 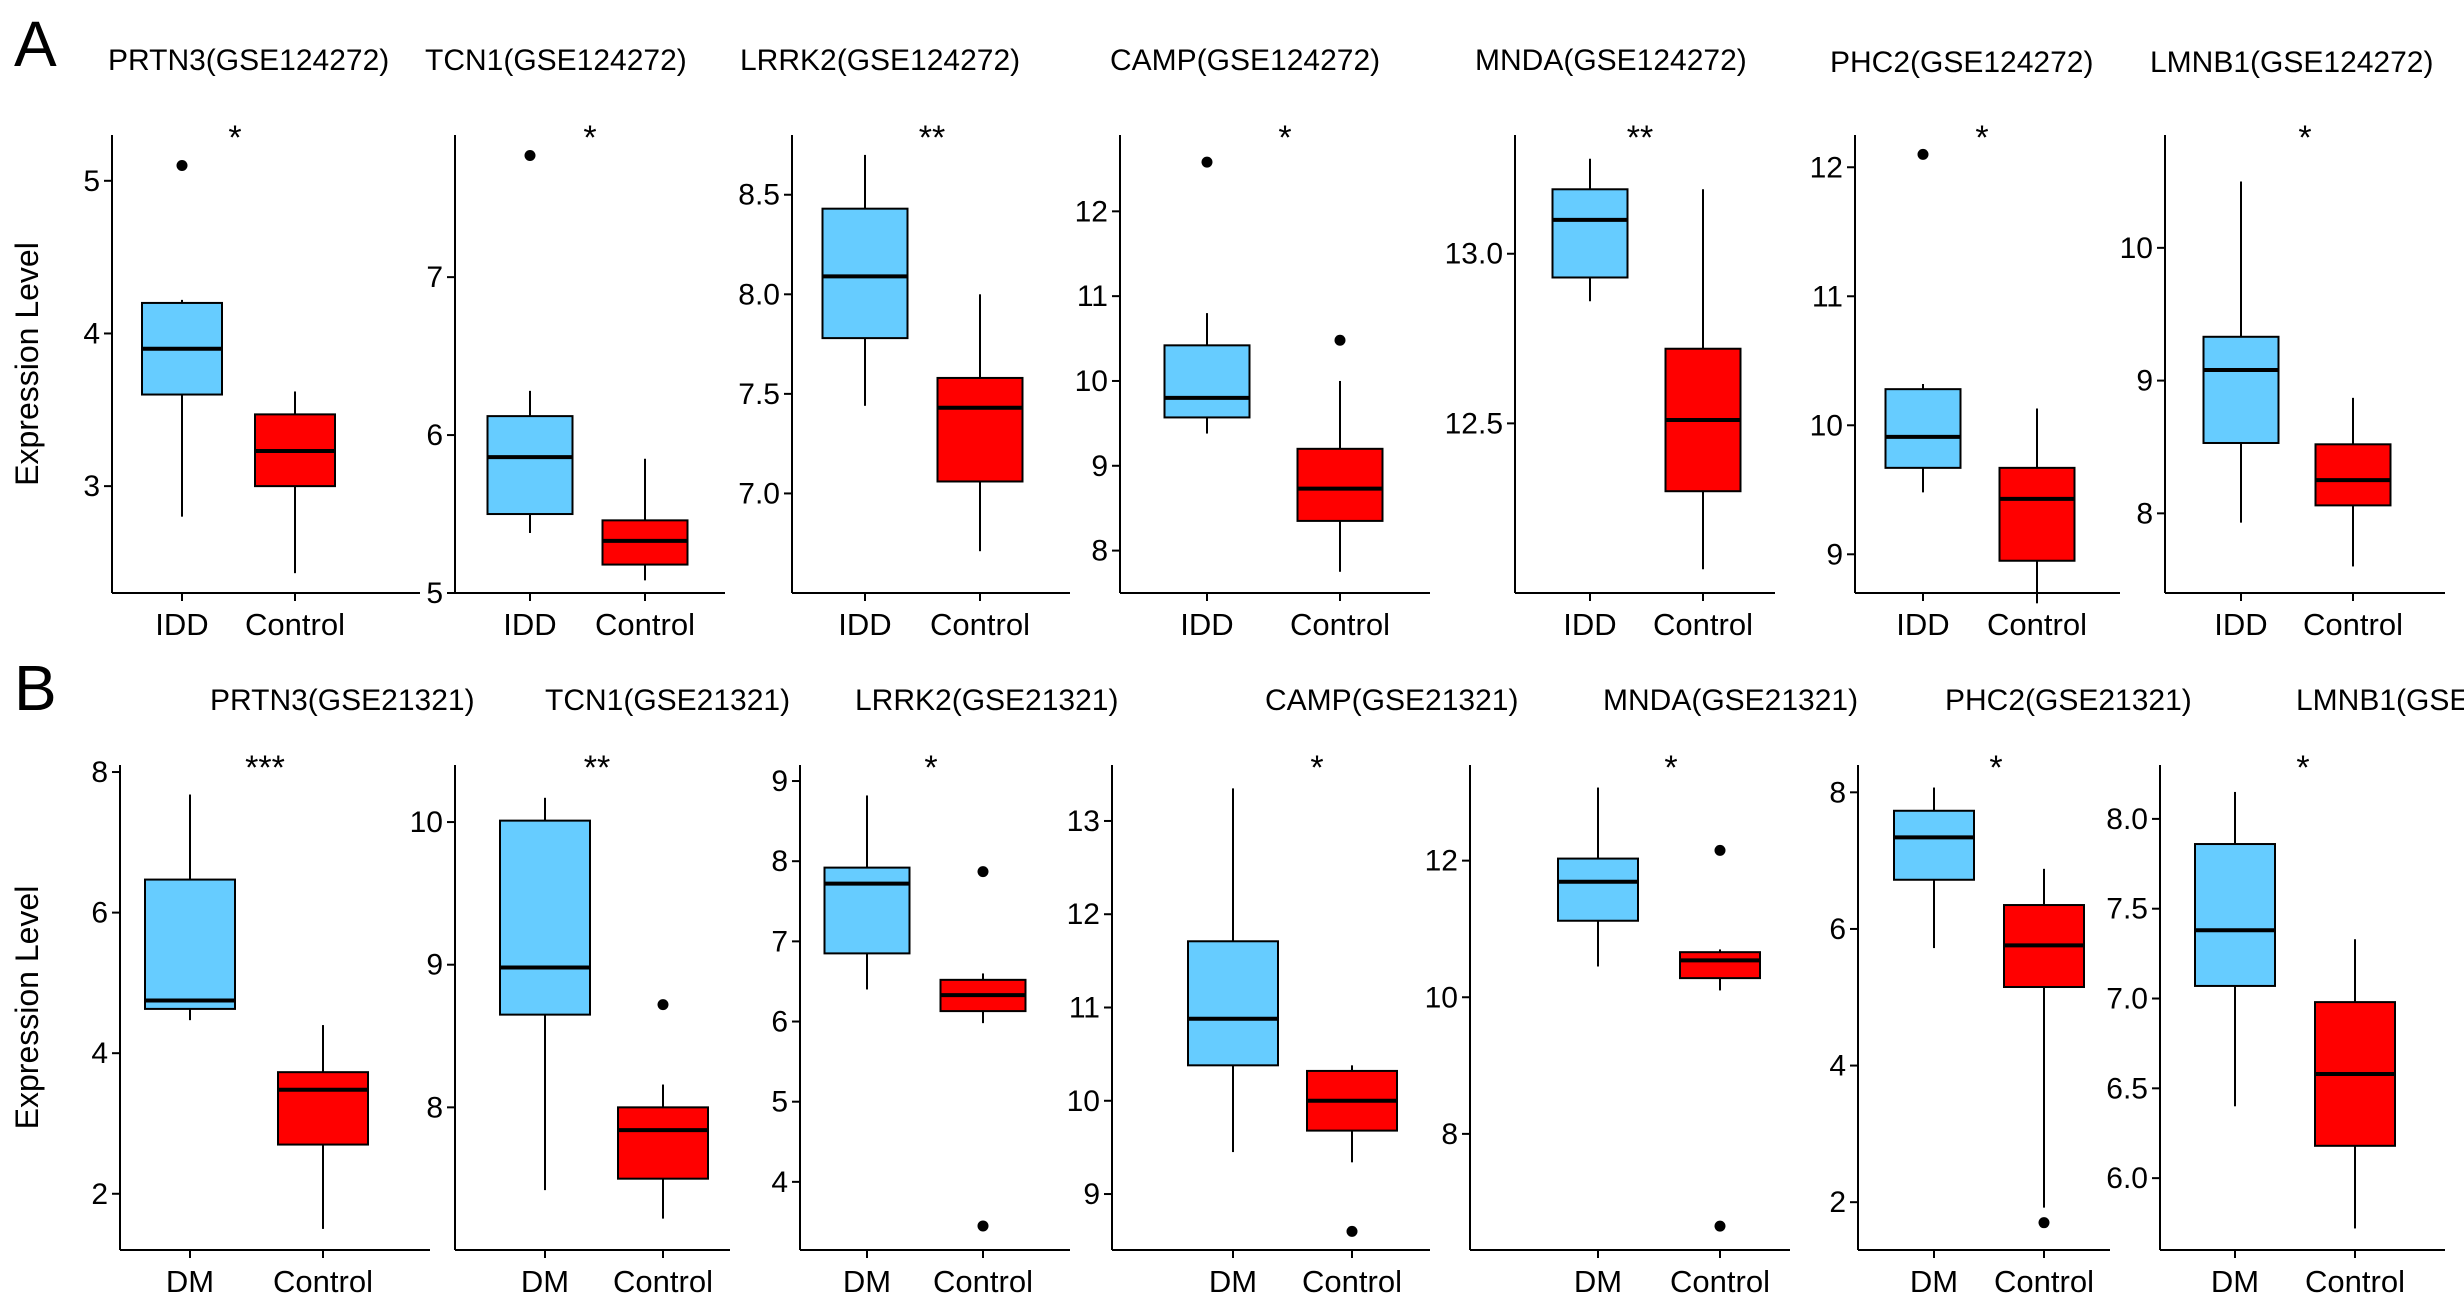 What do you see at coordinates (1610, 343) in the screenshot?
I see `boxplot-panel: MNDA(GSE124272) ** 12.5 13.0 IDD Control` at bounding box center [1610, 343].